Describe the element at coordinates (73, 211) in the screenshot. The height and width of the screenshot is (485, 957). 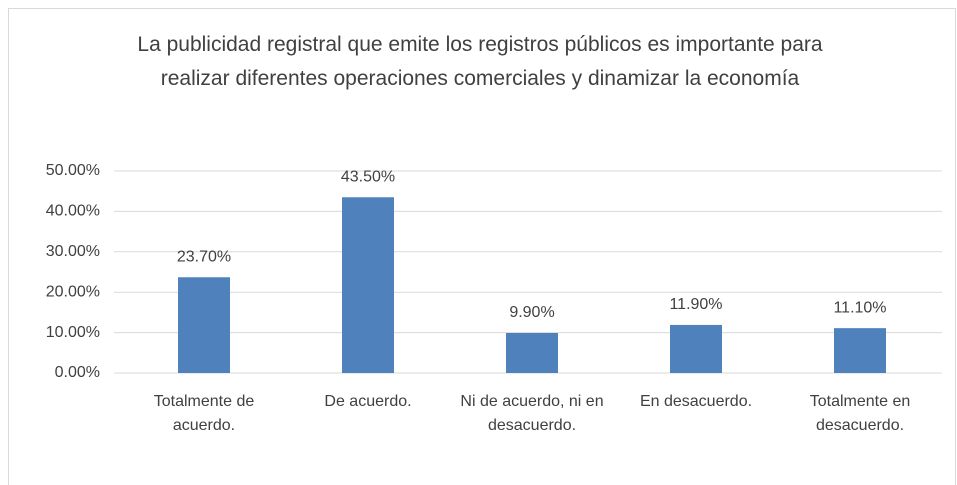
I see `y-tick-label: 40.00%` at that location.